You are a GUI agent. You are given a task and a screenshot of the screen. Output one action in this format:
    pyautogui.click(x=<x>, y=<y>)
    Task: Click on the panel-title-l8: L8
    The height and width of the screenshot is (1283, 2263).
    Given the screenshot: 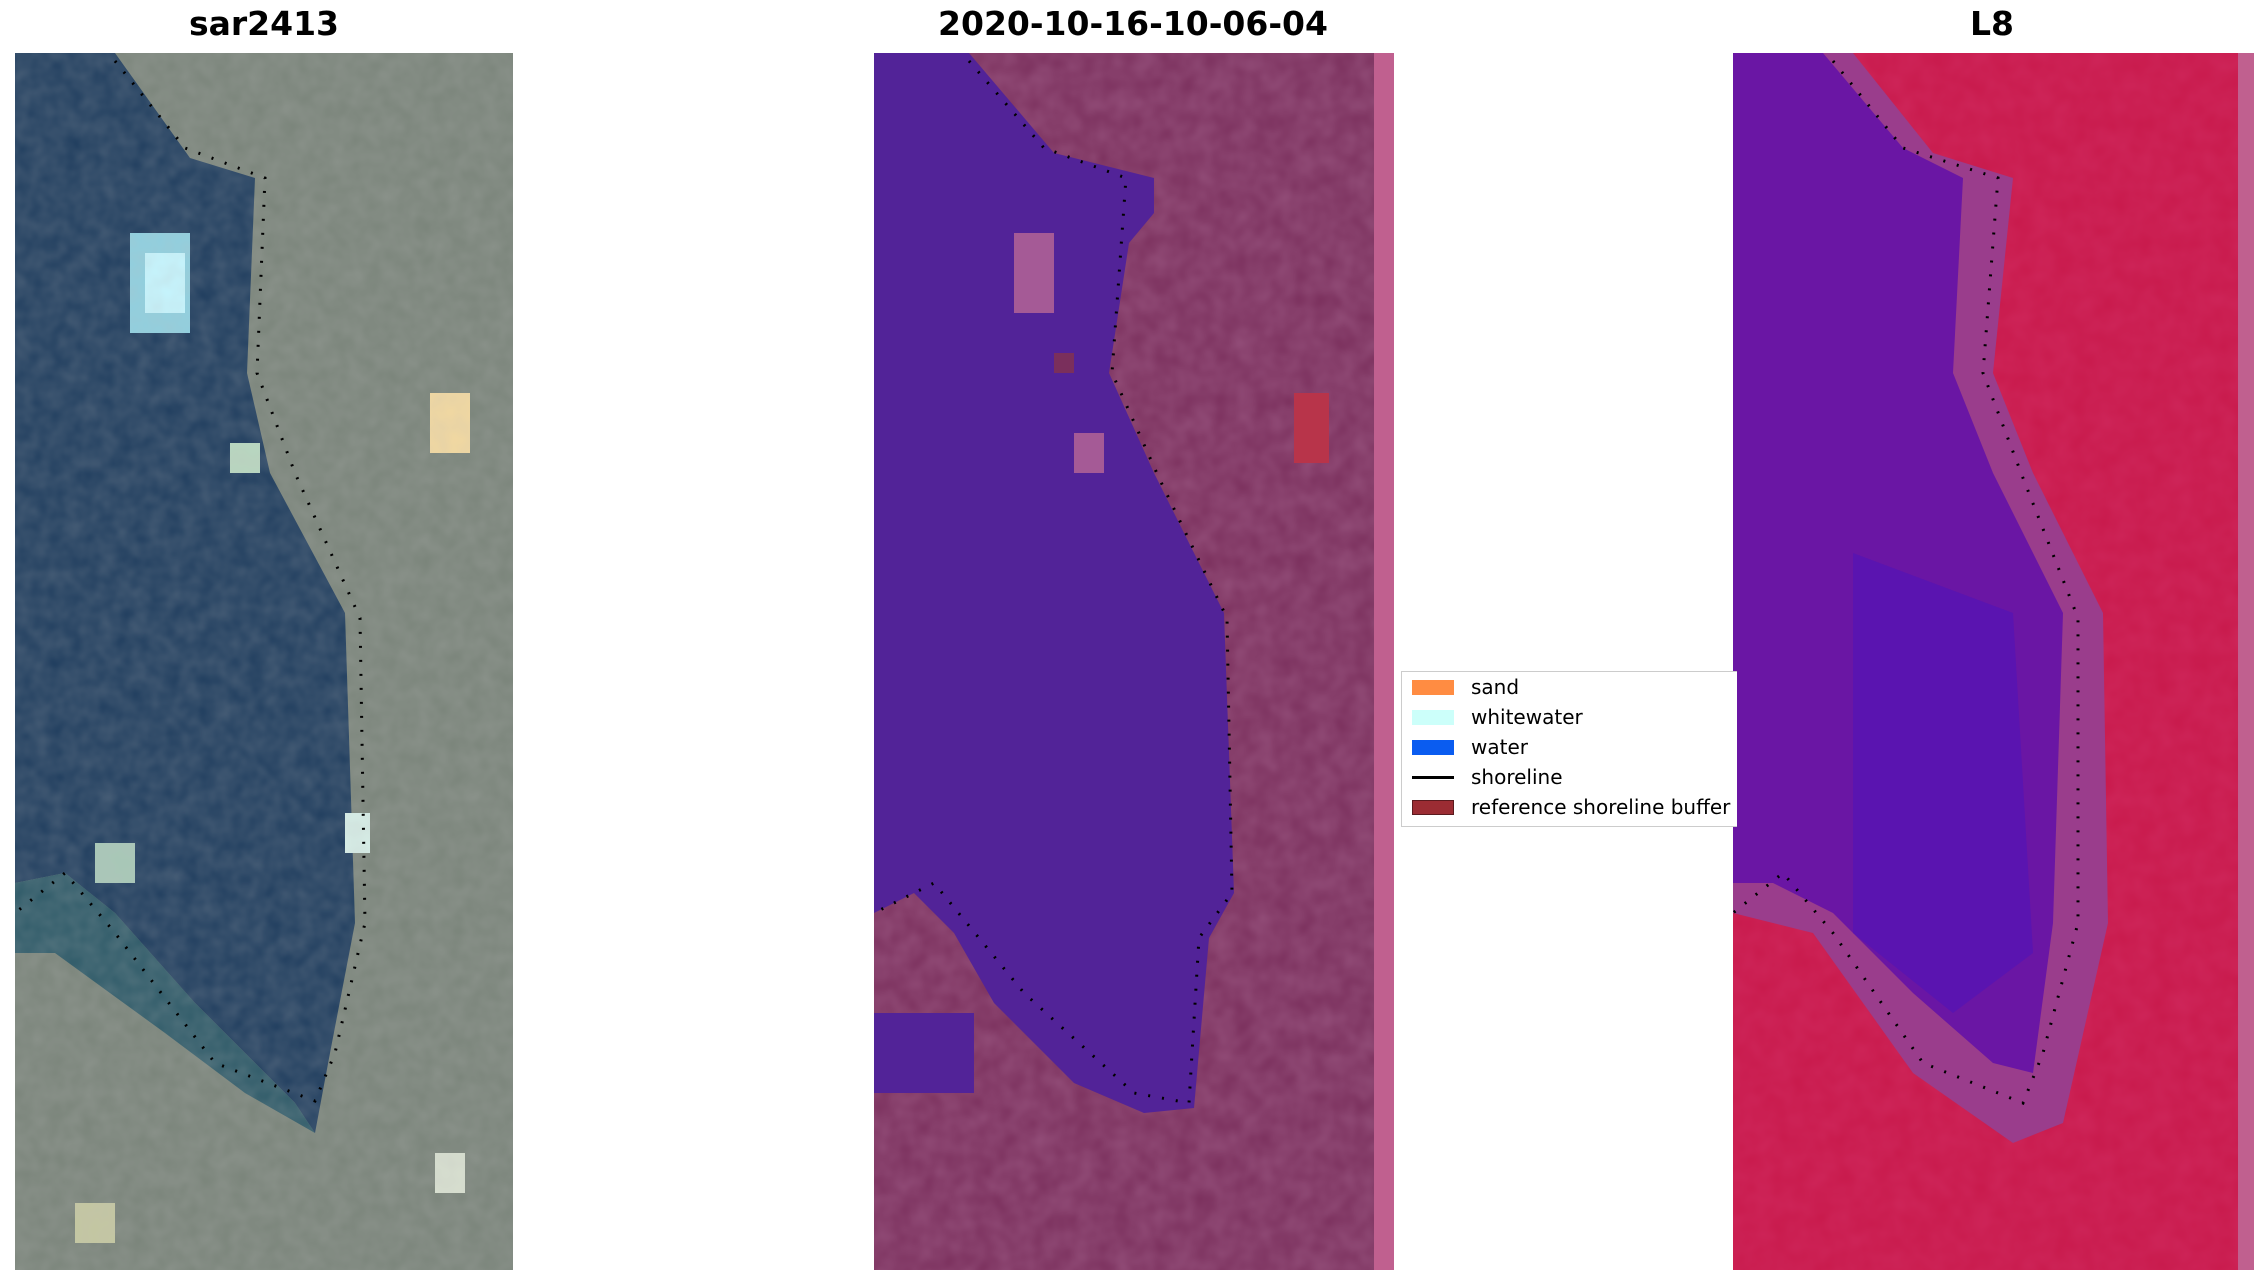 What is the action you would take?
    pyautogui.click(x=1992, y=23)
    